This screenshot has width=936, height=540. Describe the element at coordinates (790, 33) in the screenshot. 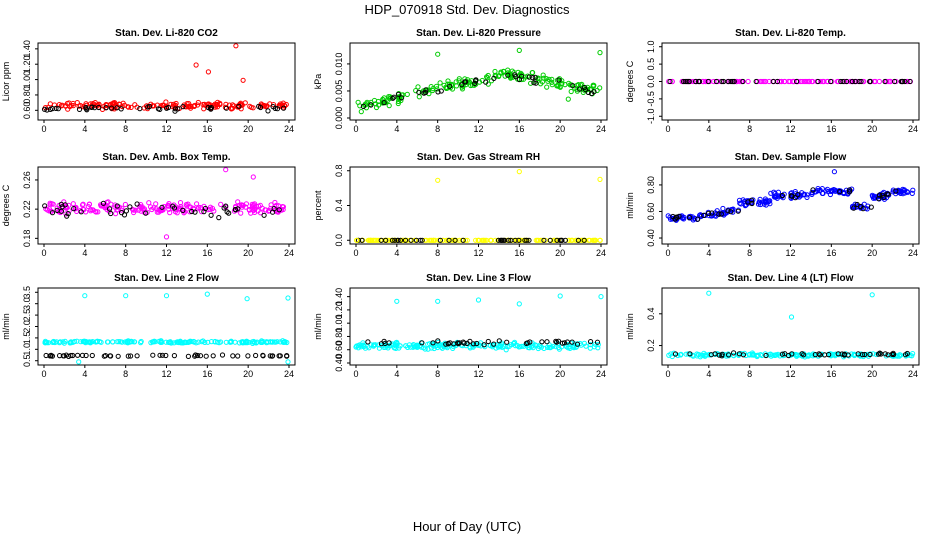

I see `panel-title: Stan. Dev. Li-820 Temp.` at that location.